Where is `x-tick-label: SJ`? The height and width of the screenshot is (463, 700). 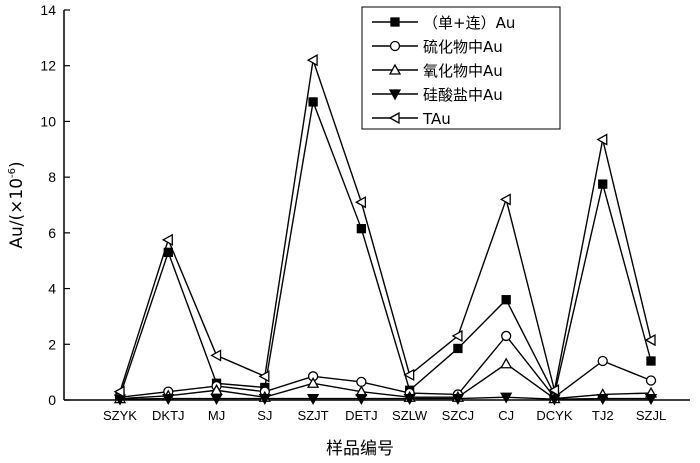
x-tick-label: SJ is located at coordinates (264, 415).